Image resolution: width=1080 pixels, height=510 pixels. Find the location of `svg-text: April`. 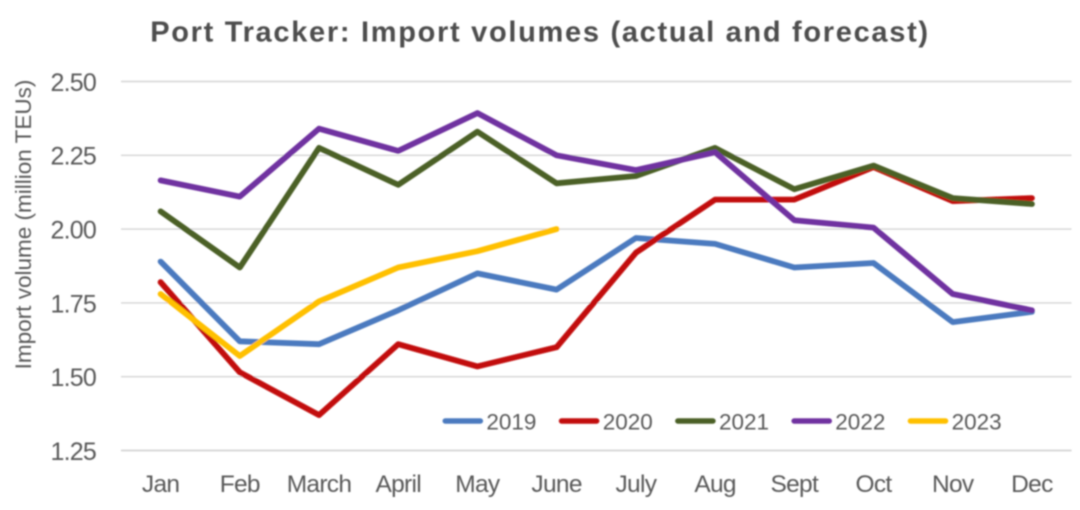

svg-text: April is located at coordinates (398, 484).